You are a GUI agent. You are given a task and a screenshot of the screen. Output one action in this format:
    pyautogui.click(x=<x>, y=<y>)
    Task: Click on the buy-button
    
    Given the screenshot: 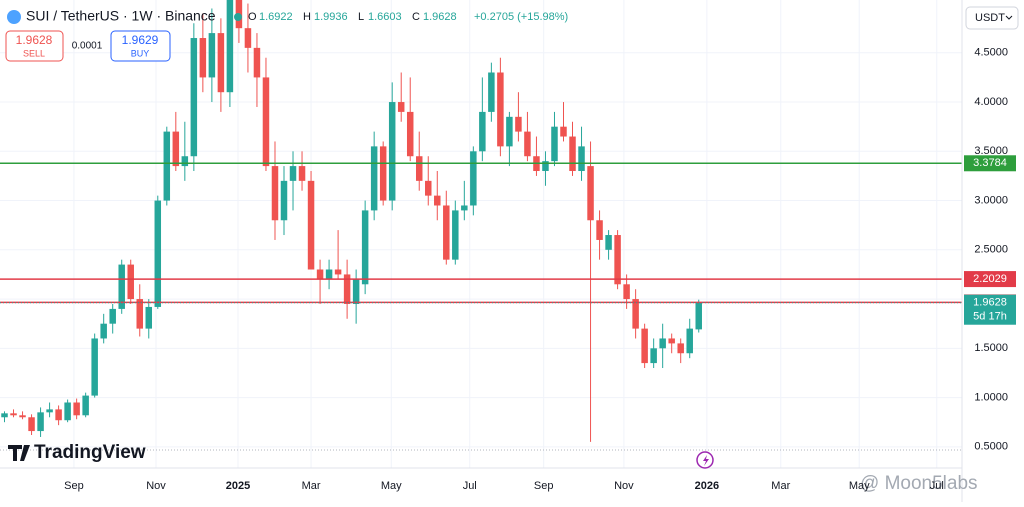 What is the action you would take?
    pyautogui.click(x=140, y=46)
    